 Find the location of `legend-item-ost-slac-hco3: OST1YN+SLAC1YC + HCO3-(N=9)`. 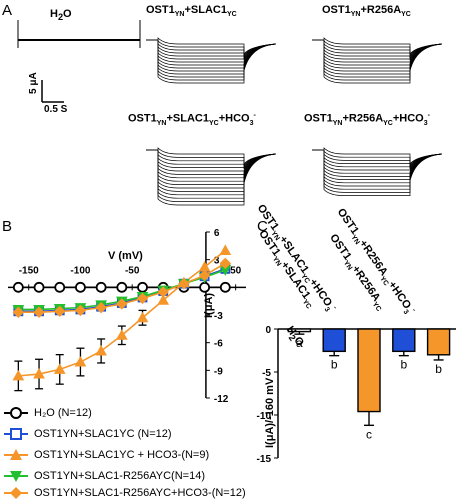

legend-item-ost-slac-hco3: OST1YN+SLAC1YC + HCO3-(N=9) is located at coordinates (106, 455).